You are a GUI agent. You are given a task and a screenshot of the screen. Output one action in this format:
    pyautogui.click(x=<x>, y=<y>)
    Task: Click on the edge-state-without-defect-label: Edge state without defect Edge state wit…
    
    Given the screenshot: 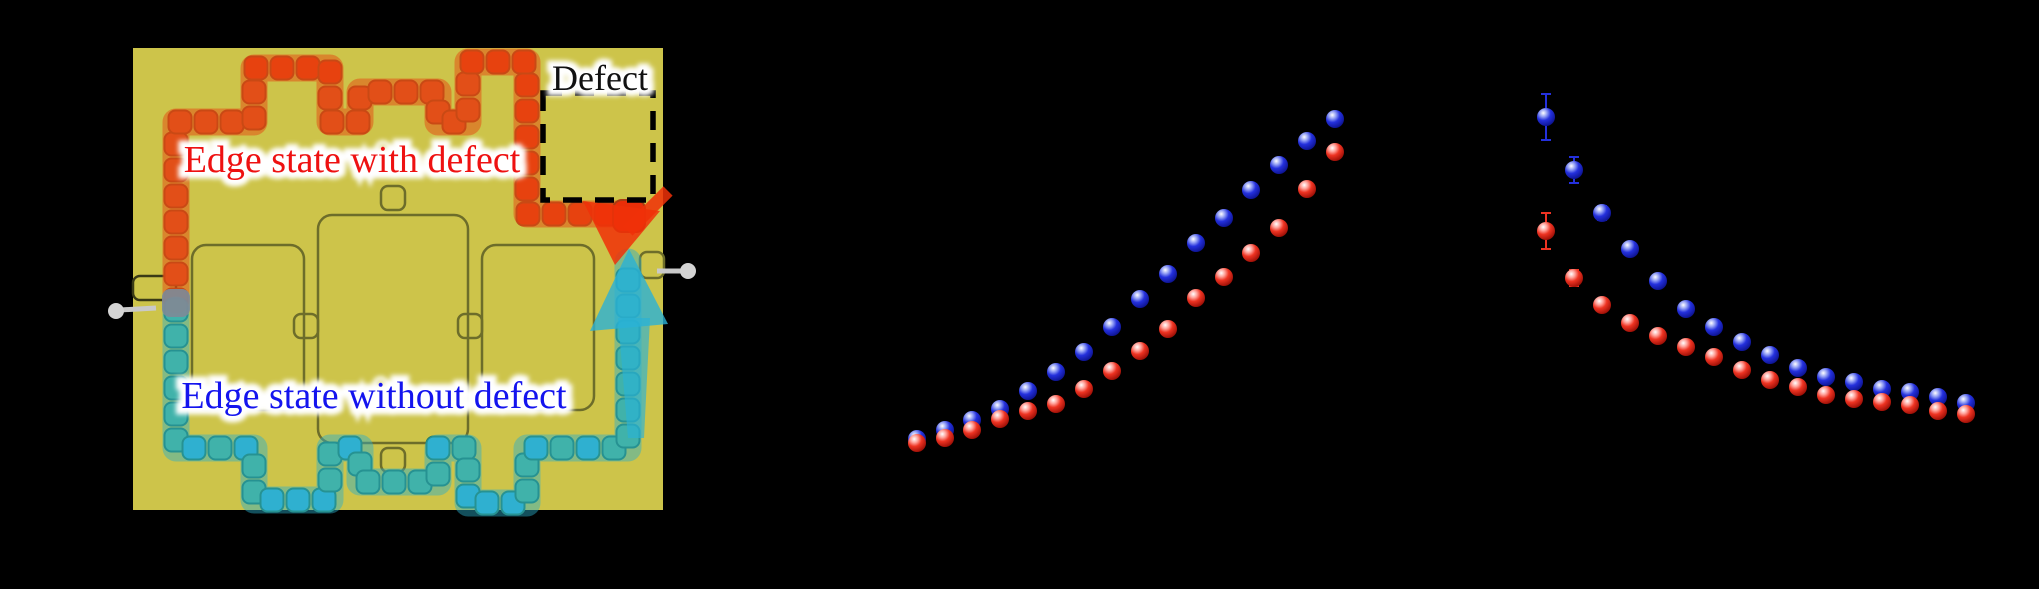 What is the action you would take?
    pyautogui.click(x=374, y=396)
    